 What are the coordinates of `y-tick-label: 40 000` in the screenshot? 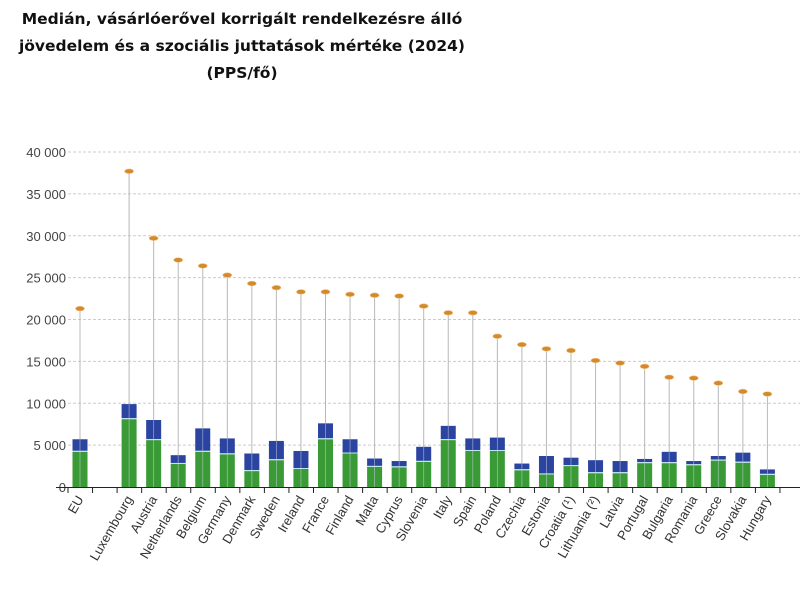 It's located at (46, 152).